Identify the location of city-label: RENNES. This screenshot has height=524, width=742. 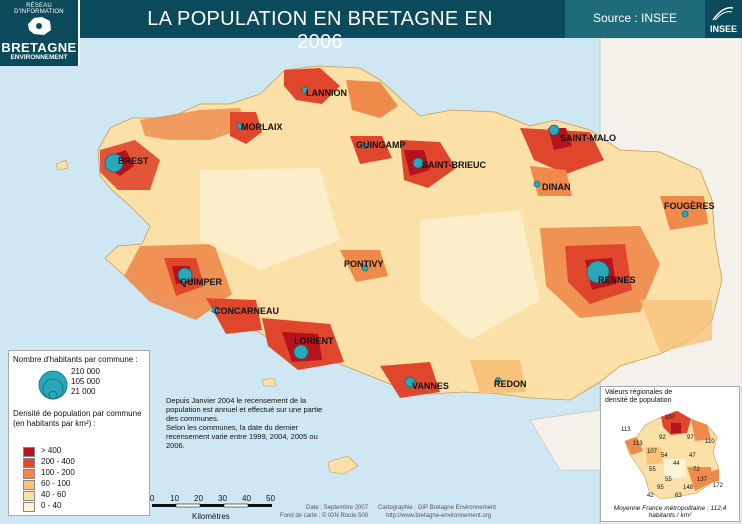
(617, 280).